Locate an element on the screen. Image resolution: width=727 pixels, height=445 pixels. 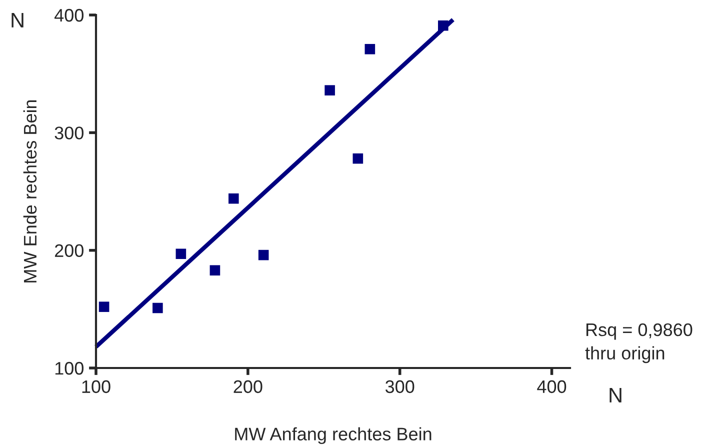
text: Rsq = 0,9860 thru origin is located at coordinates (638, 343).